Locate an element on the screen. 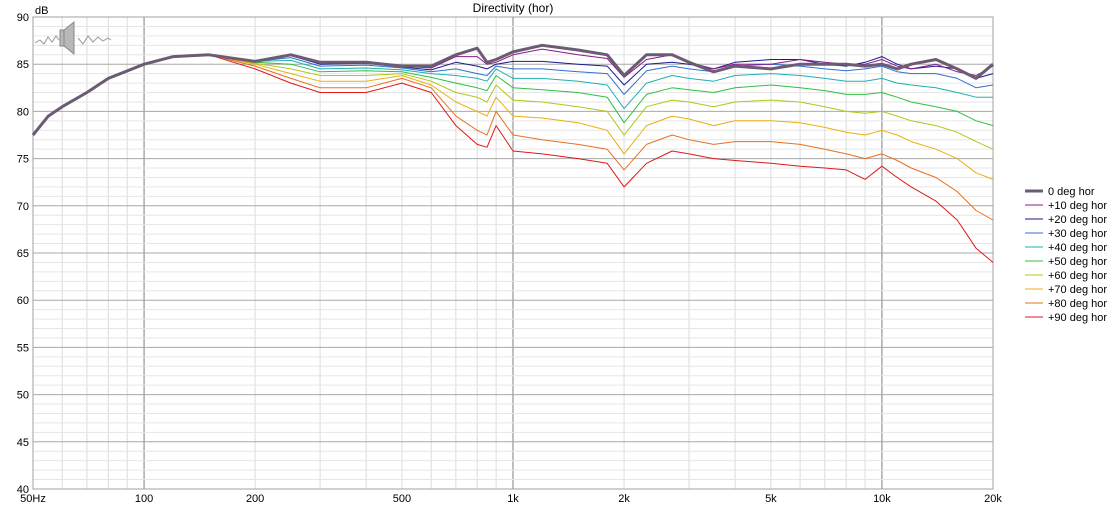  y-tick-label: 85 is located at coordinates (23, 65).